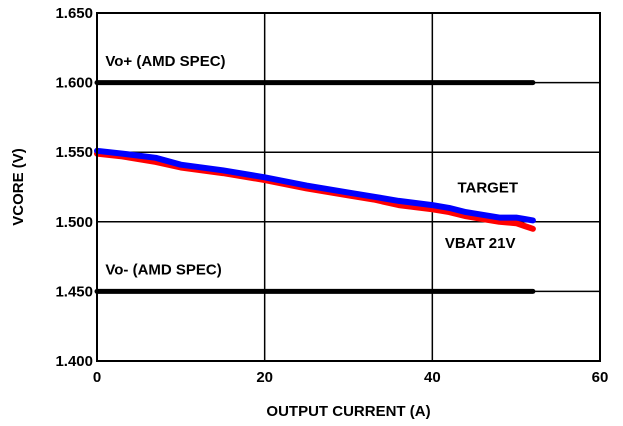 This screenshot has width=623, height=426. Describe the element at coordinates (165, 61) in the screenshot. I see `annotation-0: Vo+ (AMD SPEC)` at that location.